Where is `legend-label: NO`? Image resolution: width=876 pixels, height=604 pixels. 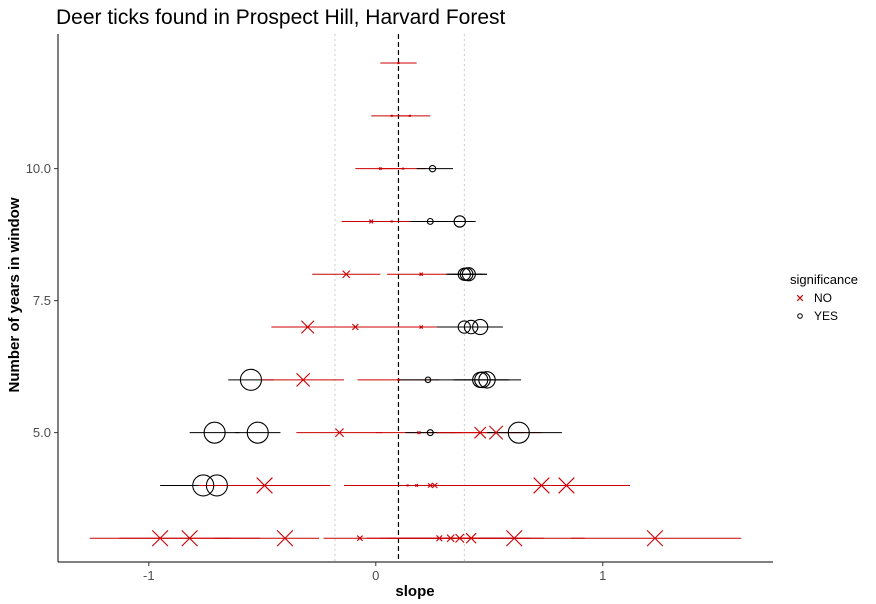 legend-label: NO is located at coordinates (823, 298).